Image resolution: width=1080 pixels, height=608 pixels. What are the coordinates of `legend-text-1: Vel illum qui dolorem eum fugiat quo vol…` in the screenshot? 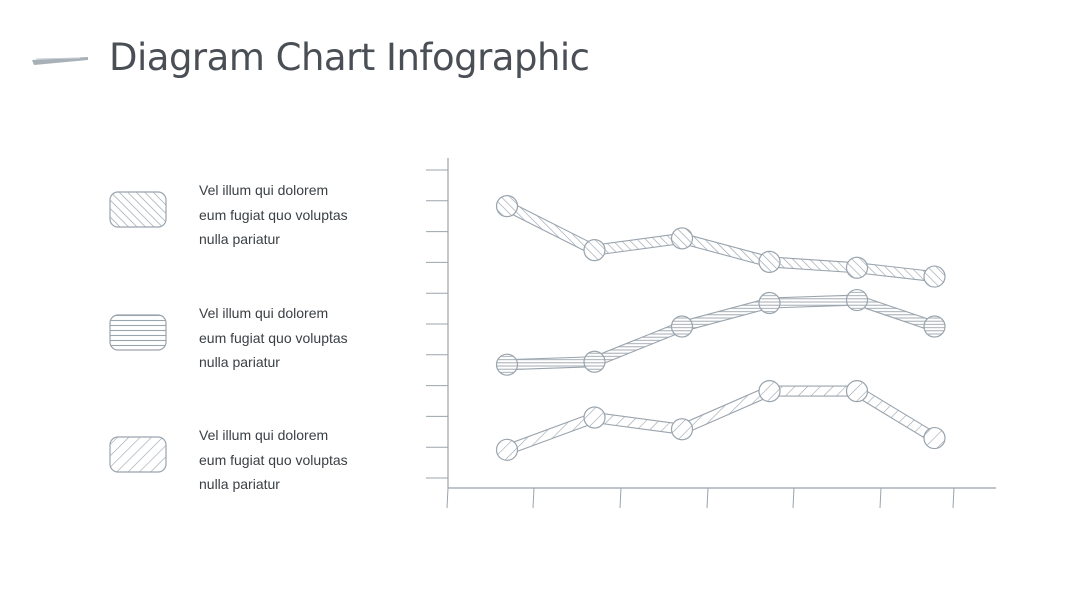 It's located at (299, 215).